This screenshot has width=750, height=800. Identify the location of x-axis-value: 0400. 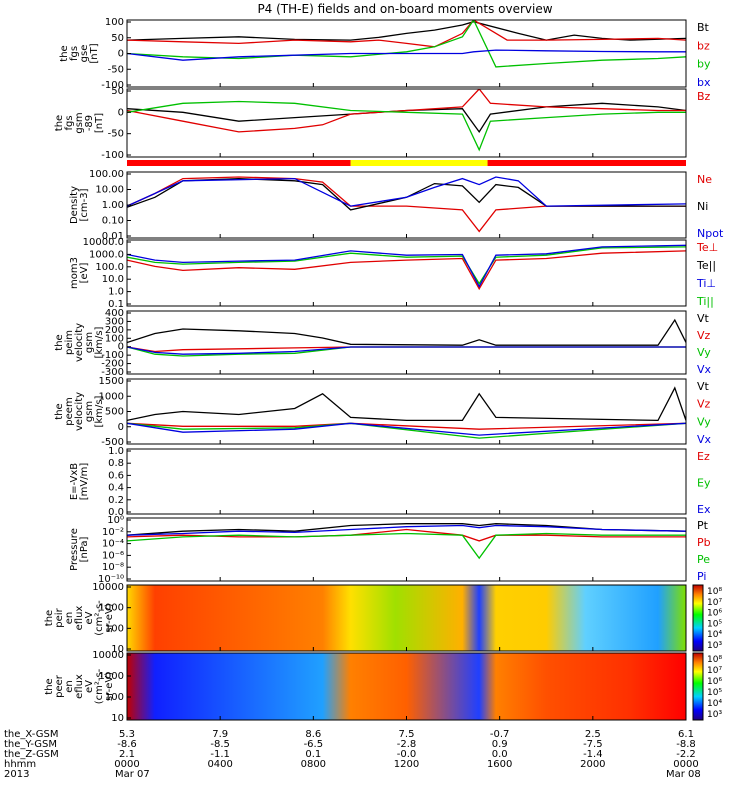
(219, 764).